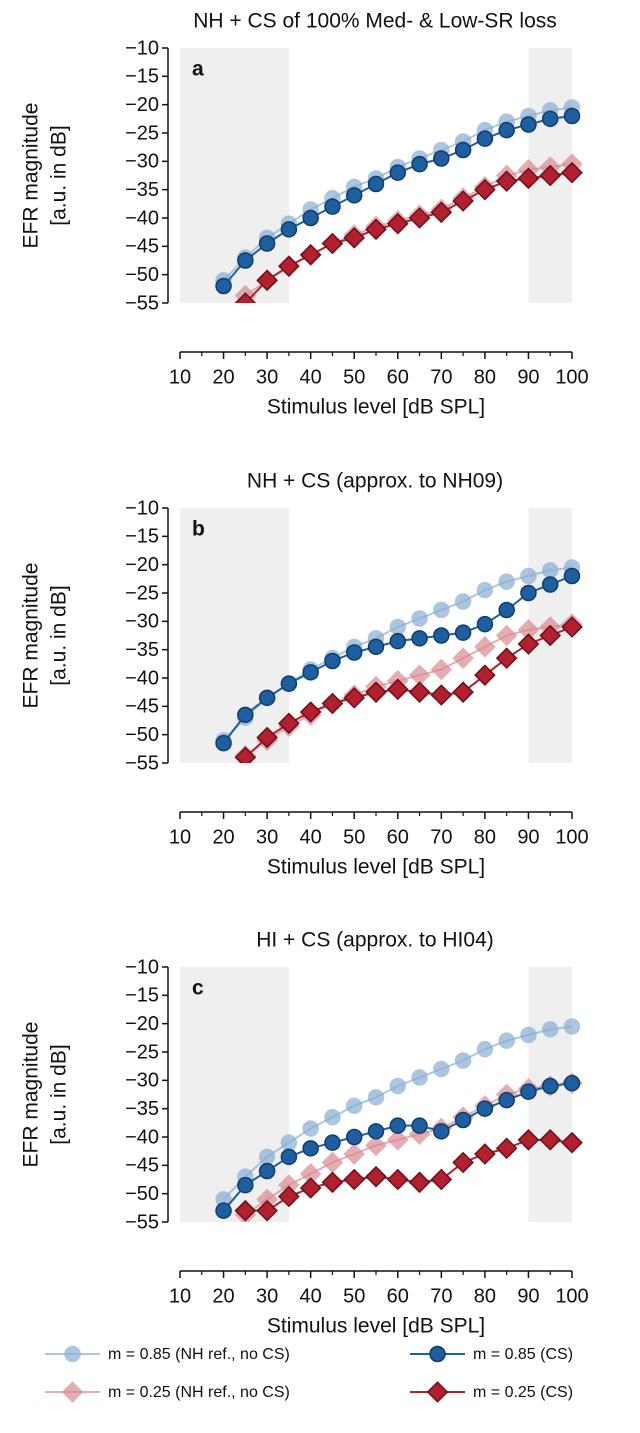  I want to click on chart-title: NH + CS of 100% Med- & Low-SR loss, so click(375, 21).